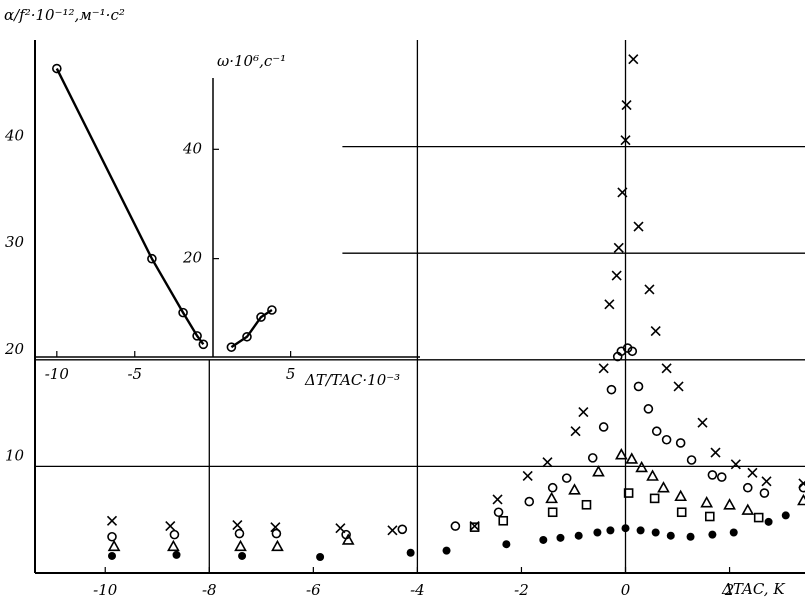 Image resolution: width=805 pixels, height=607 pixels. What do you see at coordinates (352, 380) in the screenshot?
I see `inset-x-label: ΔT/TAC·10⁻³` at bounding box center [352, 380].